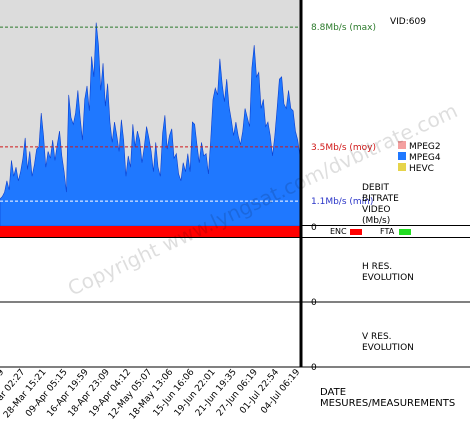  What do you see at coordinates (402, 156) in the screenshot?
I see `legend-swatch-mpeg4` at bounding box center [402, 156].